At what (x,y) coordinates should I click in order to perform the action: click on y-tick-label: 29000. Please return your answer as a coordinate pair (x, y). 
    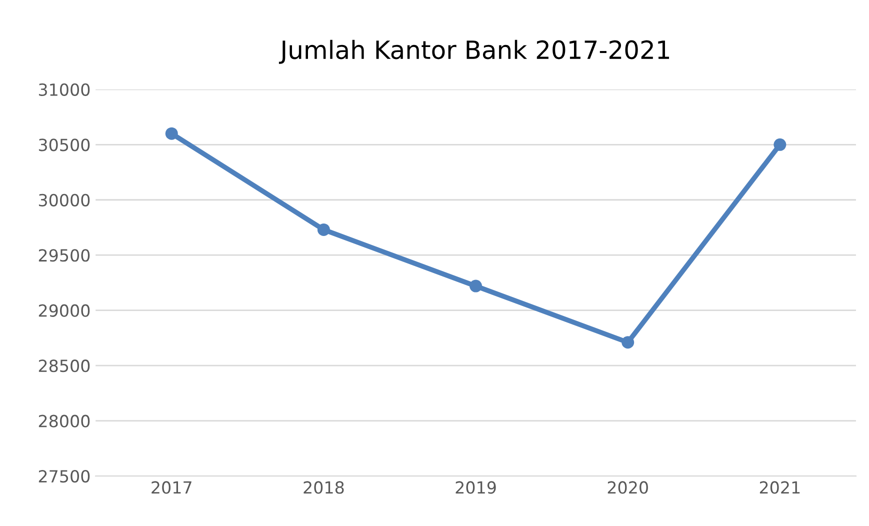
    Looking at the image, I should click on (64, 310).